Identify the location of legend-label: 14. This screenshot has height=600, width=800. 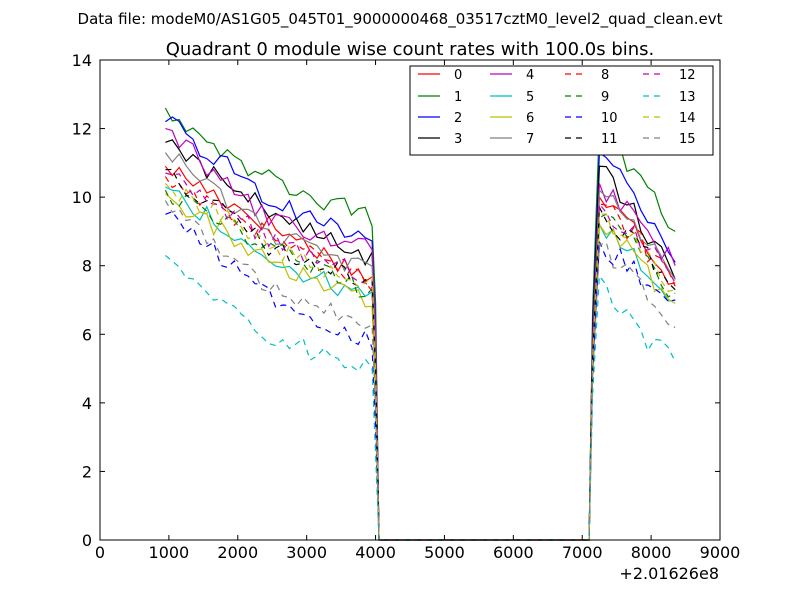
(687, 118).